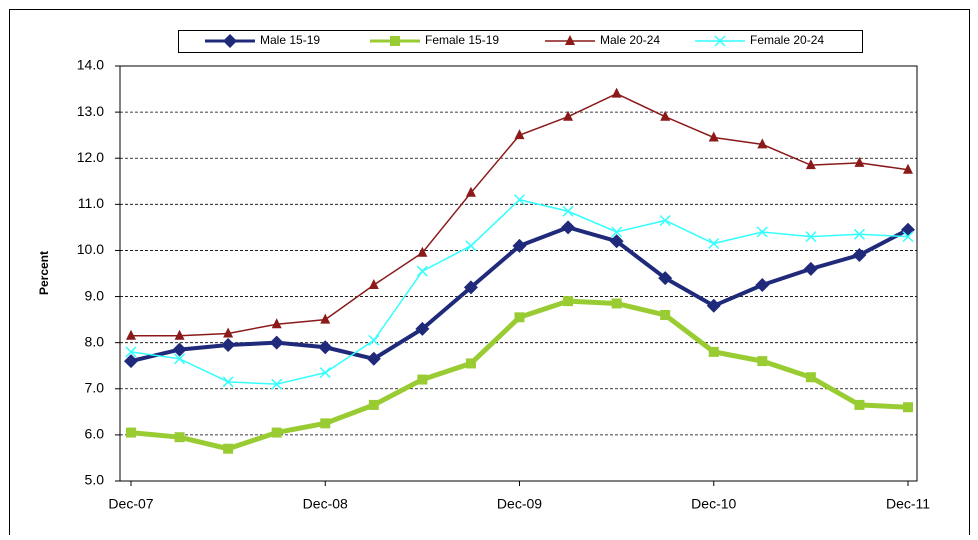 The width and height of the screenshot is (978, 540). Describe the element at coordinates (90, 65) in the screenshot. I see `y-tick-label: 14.0` at that location.